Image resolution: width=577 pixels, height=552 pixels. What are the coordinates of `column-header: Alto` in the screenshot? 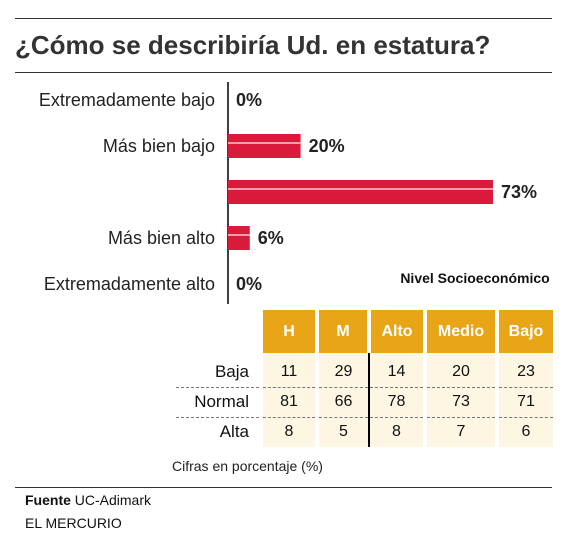 It's located at (396, 331).